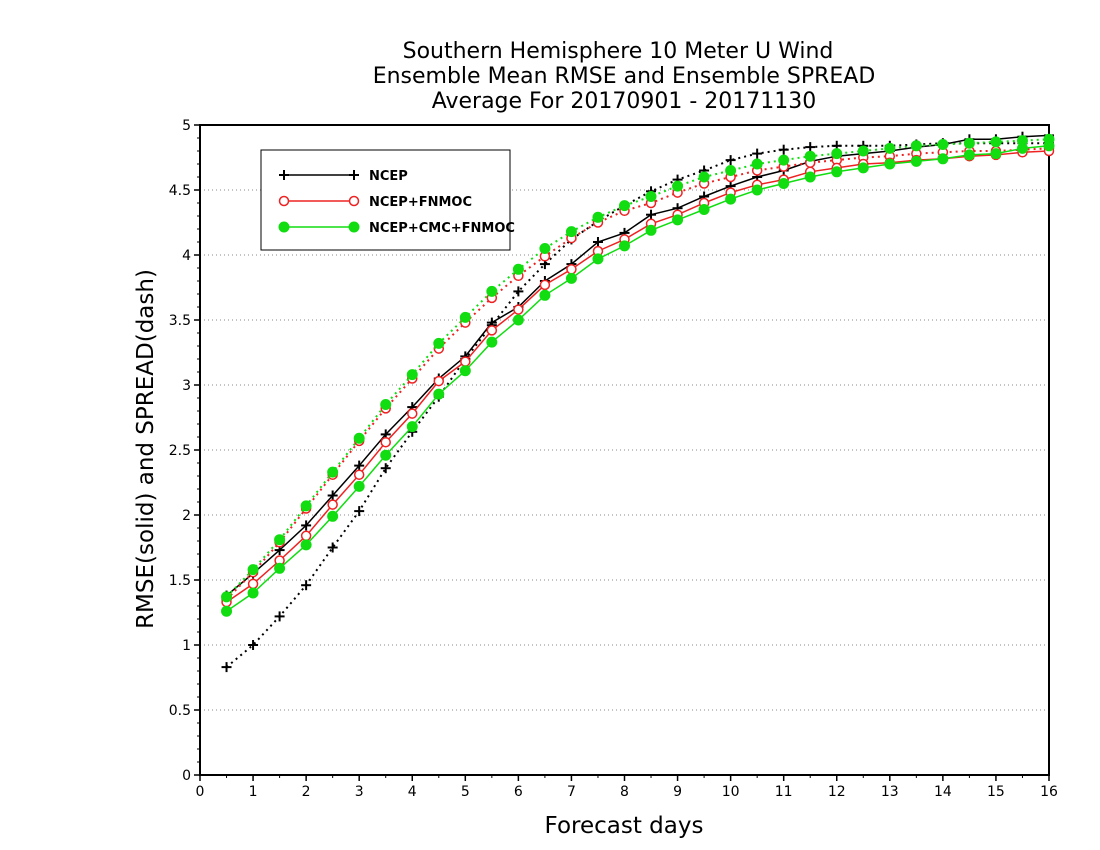 The height and width of the screenshot is (850, 1100). I want to click on x-tick-label: 14, so click(943, 792).